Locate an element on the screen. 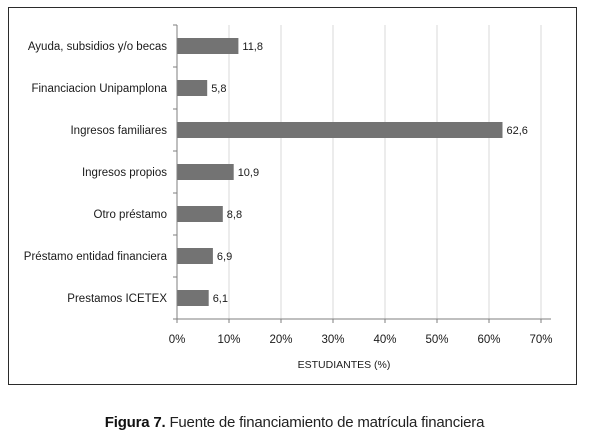 The width and height of the screenshot is (589, 441). data-label: 5,8 is located at coordinates (218, 89).